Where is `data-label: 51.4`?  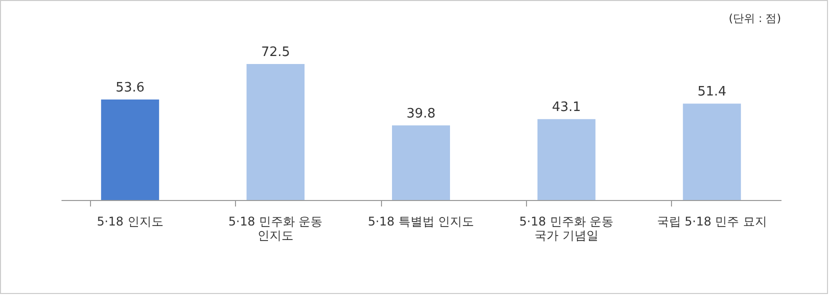
data-label: 51.4 is located at coordinates (711, 92).